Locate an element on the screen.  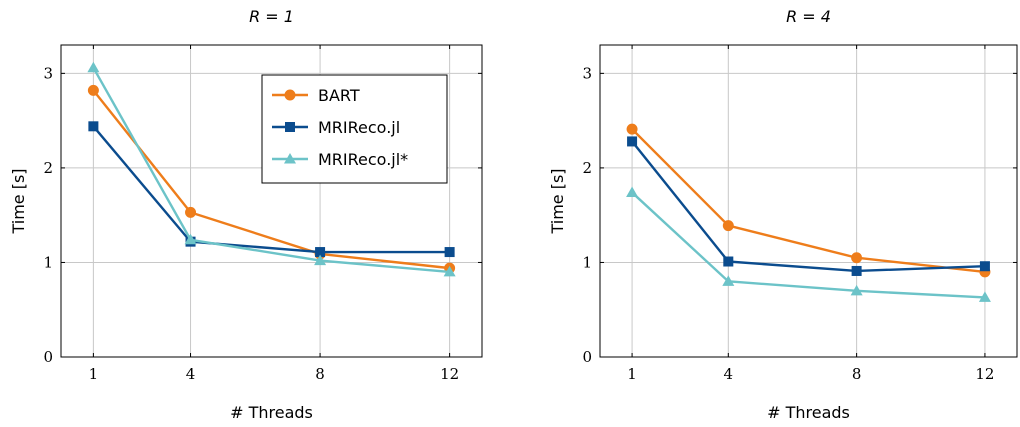
chart-title: R = 4 is located at coordinates (808, 16).